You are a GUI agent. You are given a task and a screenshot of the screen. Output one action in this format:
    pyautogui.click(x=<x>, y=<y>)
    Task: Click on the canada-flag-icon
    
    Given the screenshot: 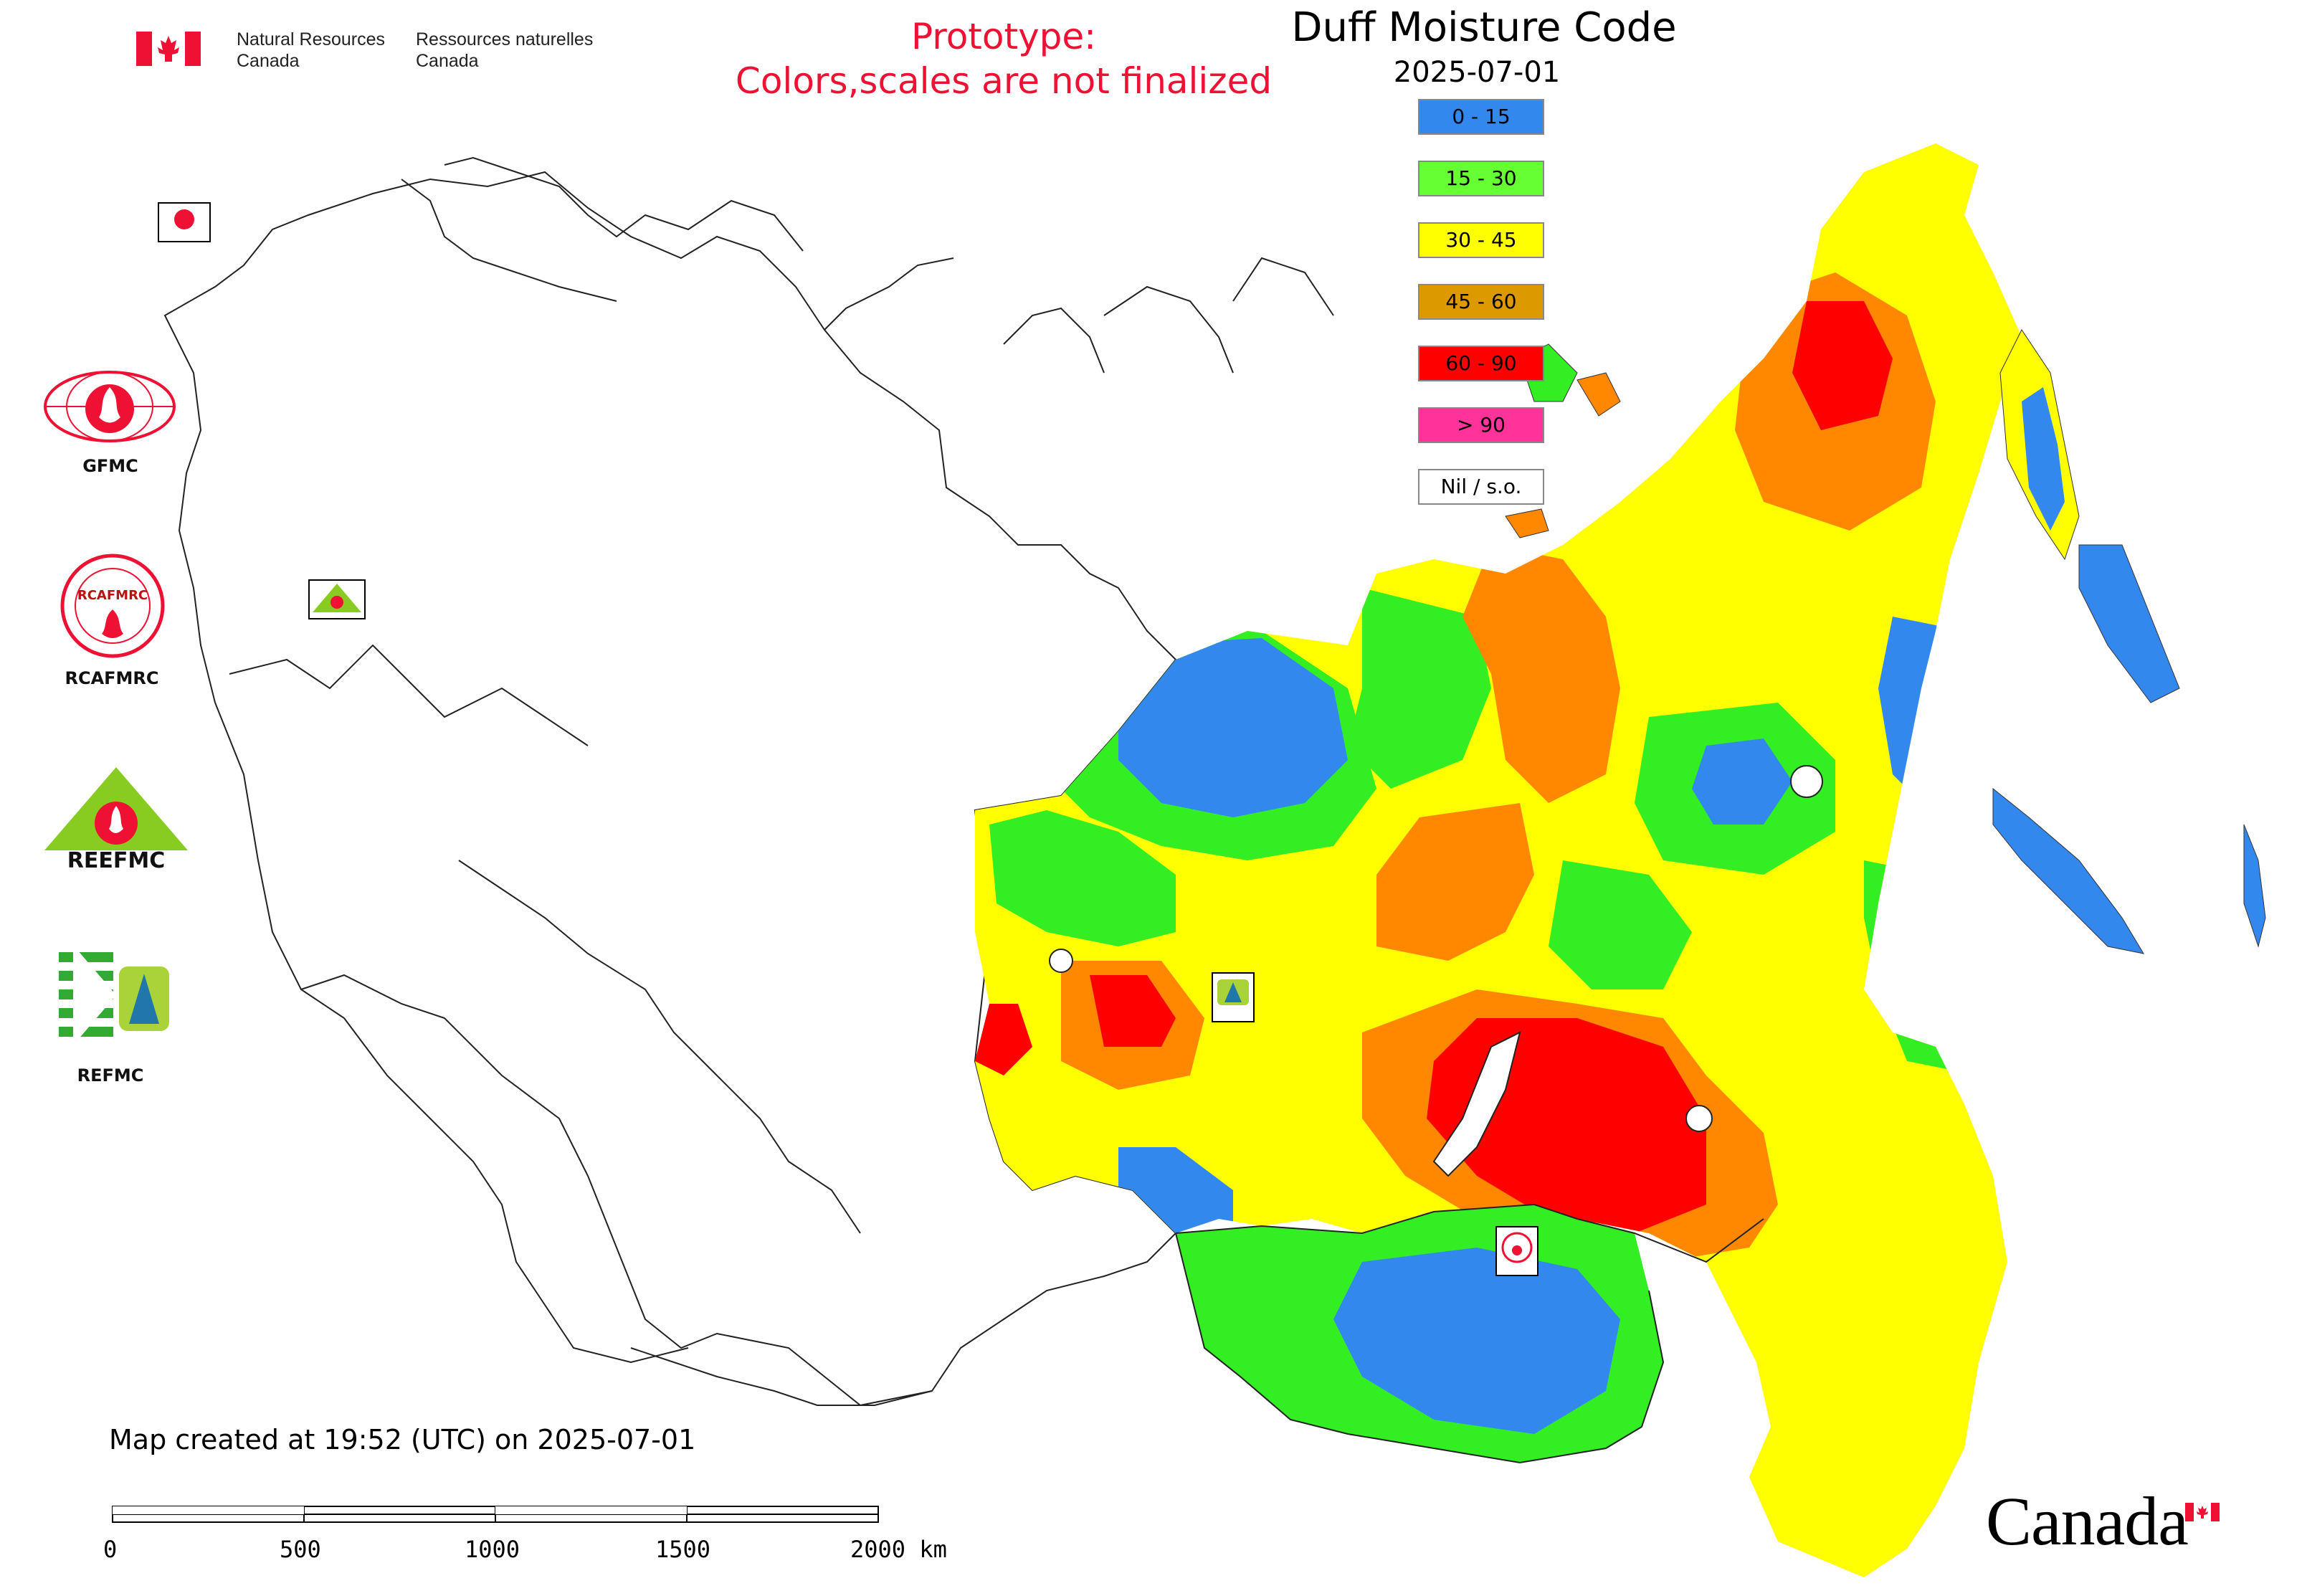 What is the action you would take?
    pyautogui.click(x=168, y=49)
    